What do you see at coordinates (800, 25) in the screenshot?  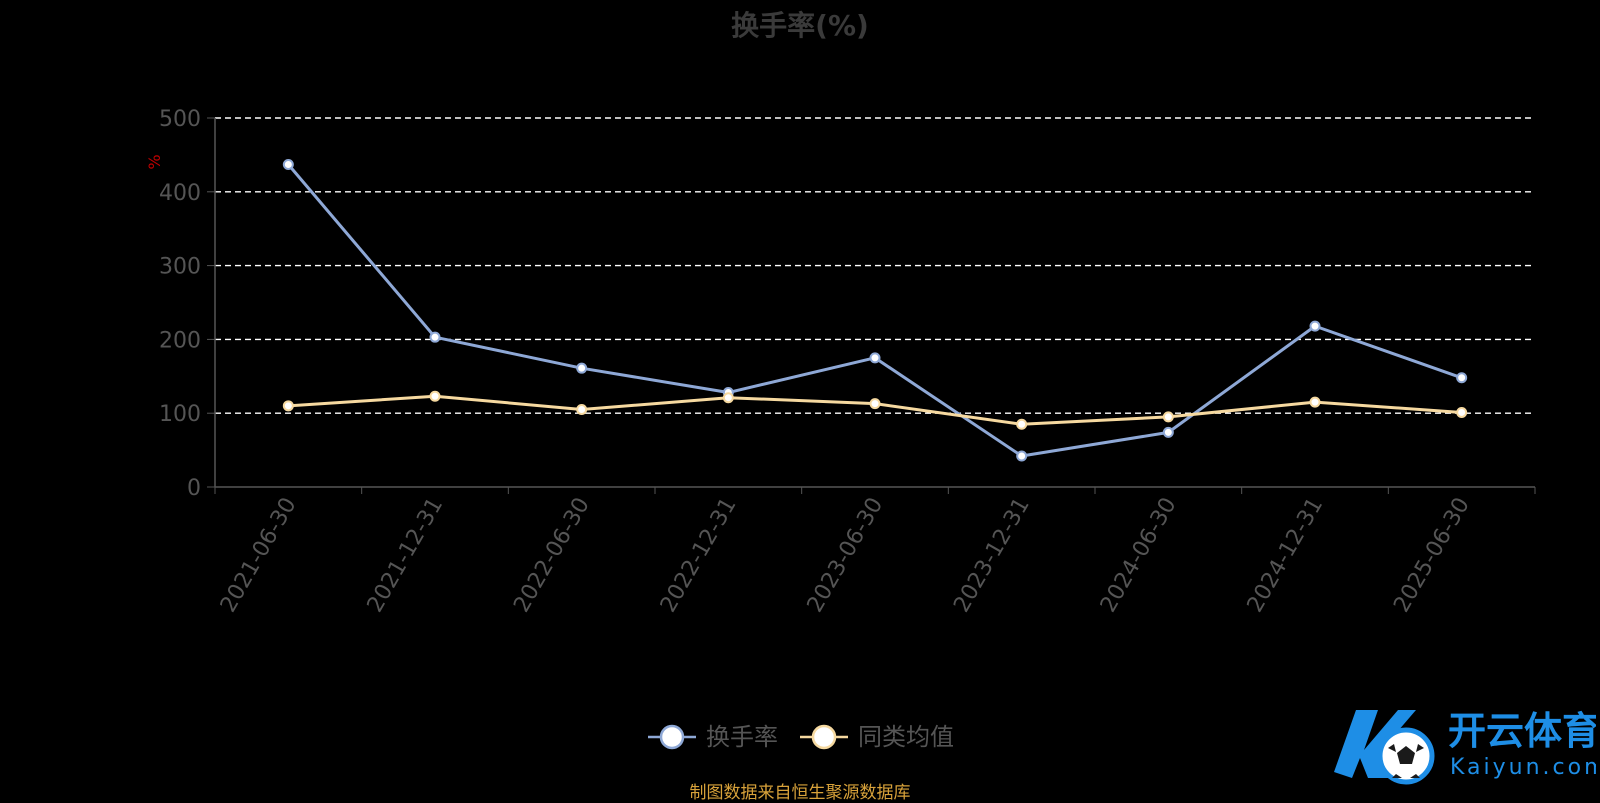 I see `chart-title: 换手率(%)` at bounding box center [800, 25].